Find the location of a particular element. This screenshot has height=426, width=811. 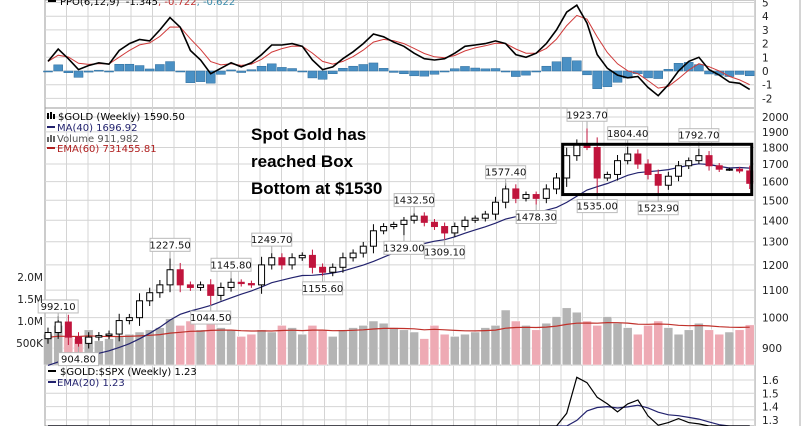

annotation-label: 1478.30 is located at coordinates (535, 218).